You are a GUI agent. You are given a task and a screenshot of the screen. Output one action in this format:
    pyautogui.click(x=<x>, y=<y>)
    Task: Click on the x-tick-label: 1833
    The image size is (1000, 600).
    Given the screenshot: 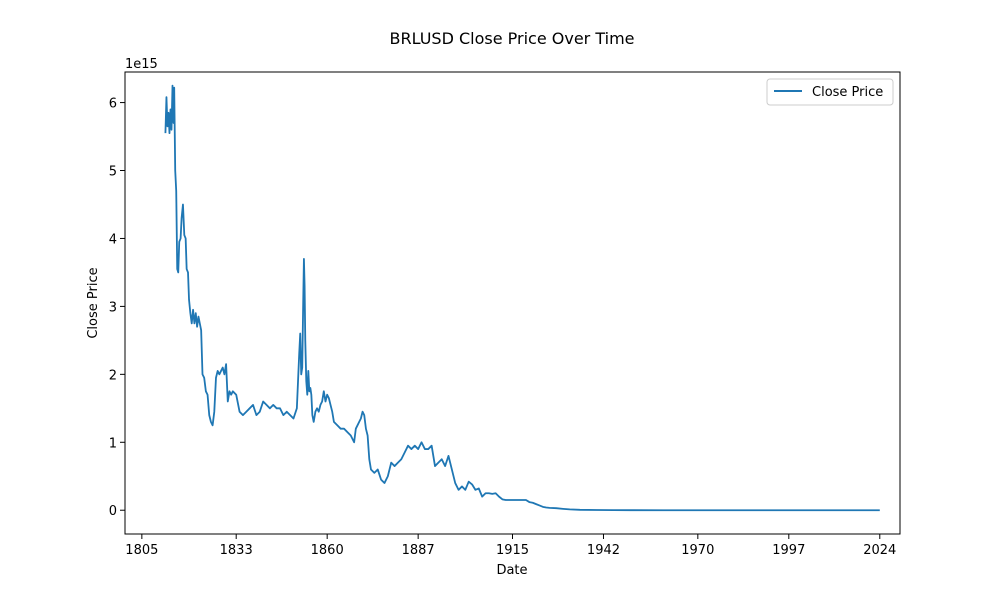 What is the action you would take?
    pyautogui.click(x=236, y=550)
    